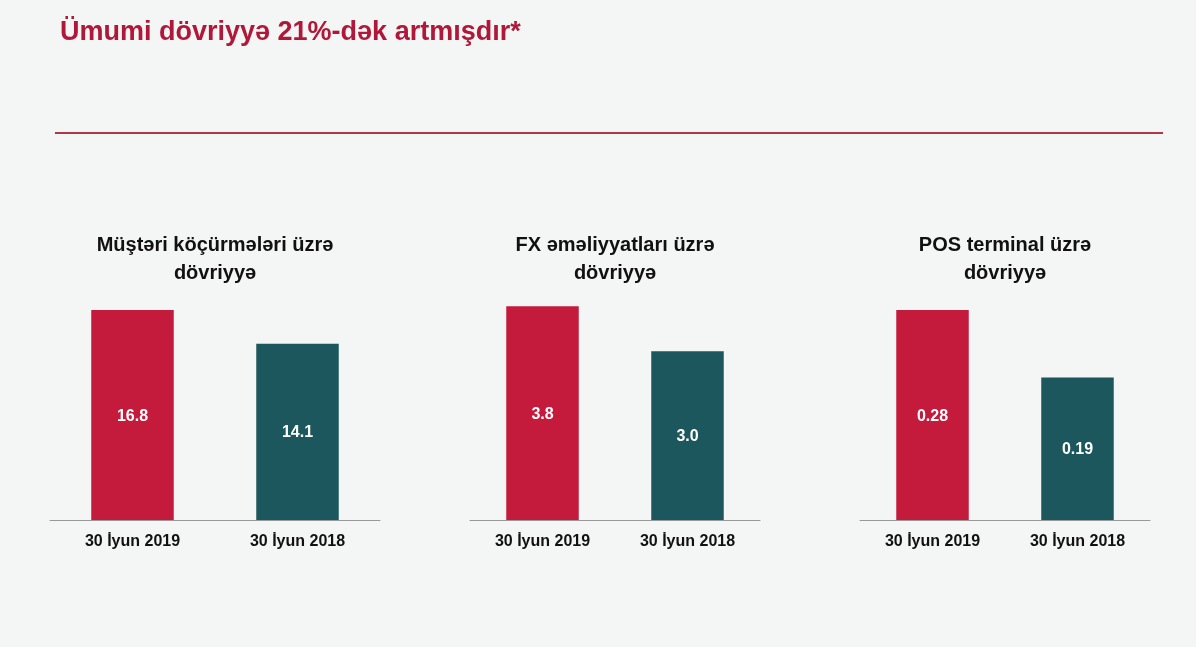 This screenshot has width=1196, height=647. Describe the element at coordinates (932, 415) in the screenshot. I see `data-label: 0.28` at that location.